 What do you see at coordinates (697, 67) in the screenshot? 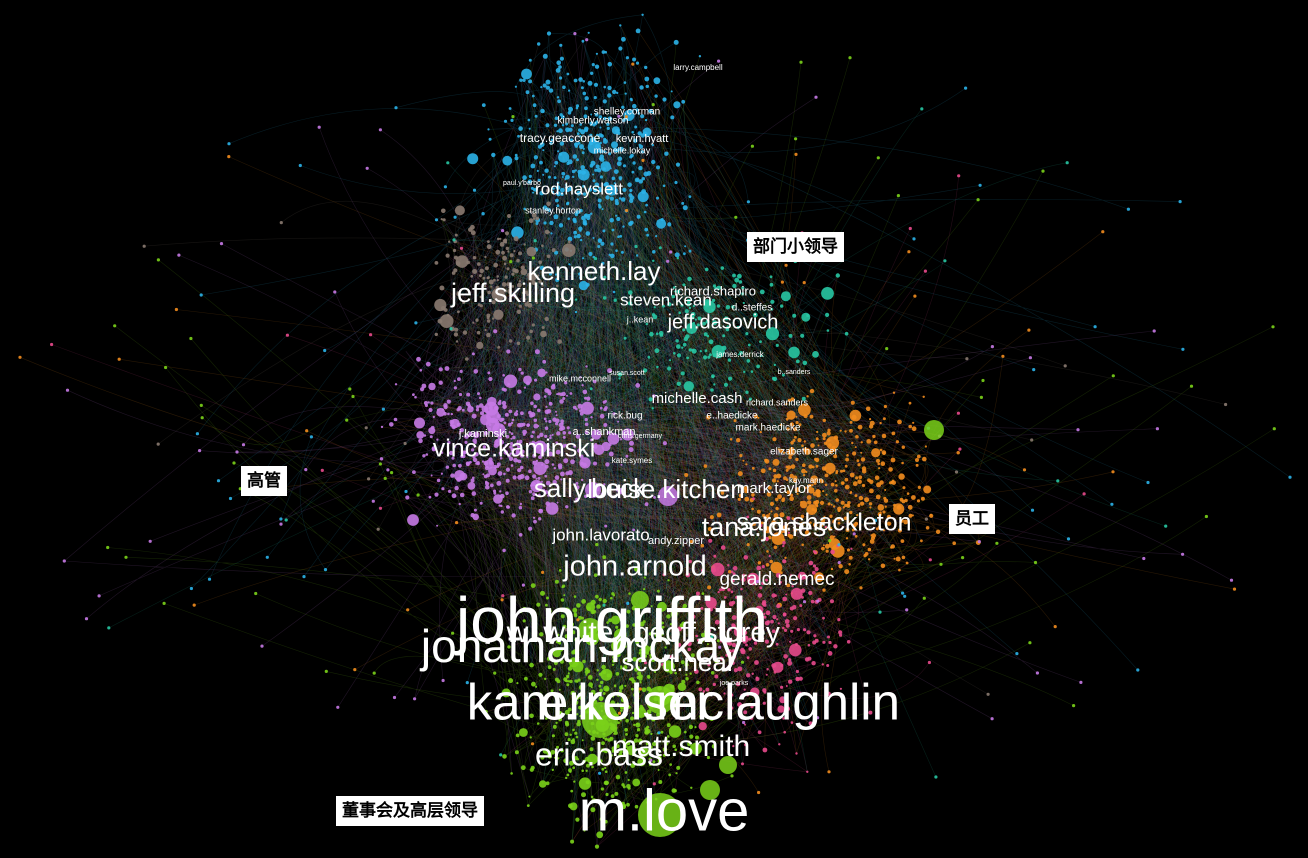
I see `node-label: larry.campbell` at bounding box center [697, 67].